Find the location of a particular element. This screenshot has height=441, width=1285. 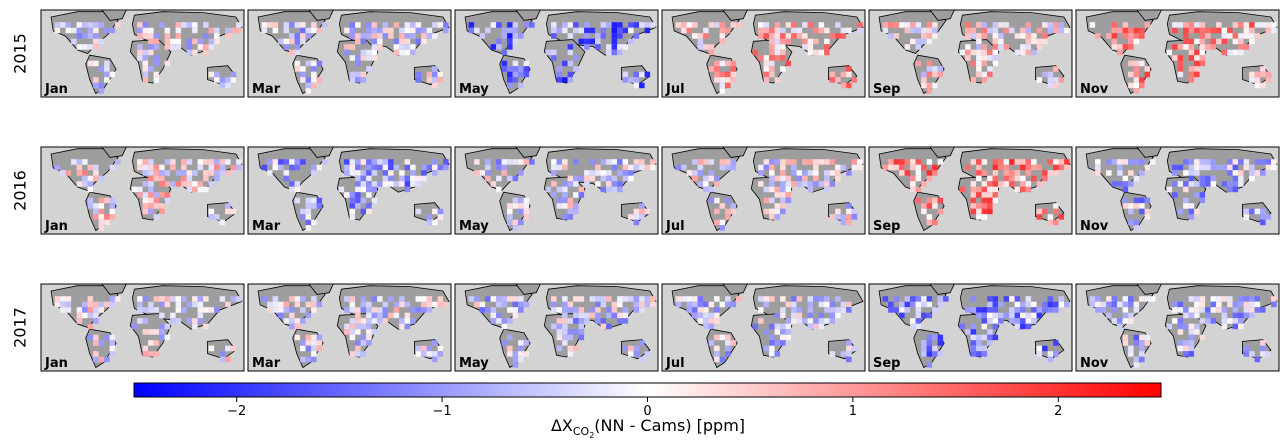

map-panel-2015-jan: Jan is located at coordinates (142, 53).